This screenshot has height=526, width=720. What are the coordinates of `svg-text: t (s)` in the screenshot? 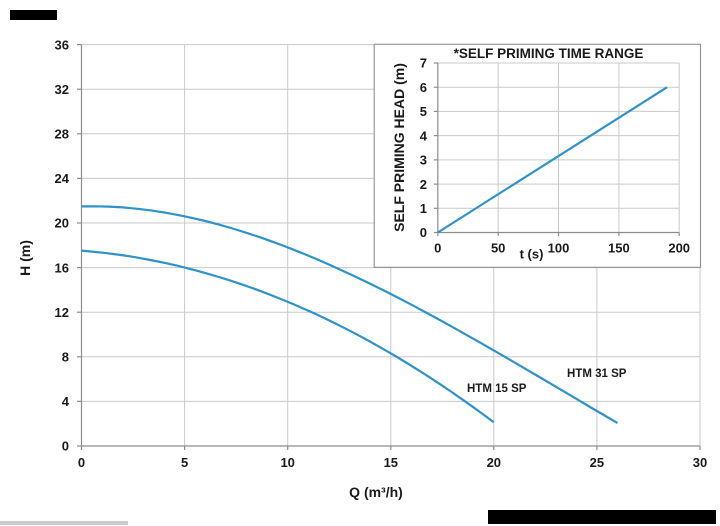 It's located at (532, 254).